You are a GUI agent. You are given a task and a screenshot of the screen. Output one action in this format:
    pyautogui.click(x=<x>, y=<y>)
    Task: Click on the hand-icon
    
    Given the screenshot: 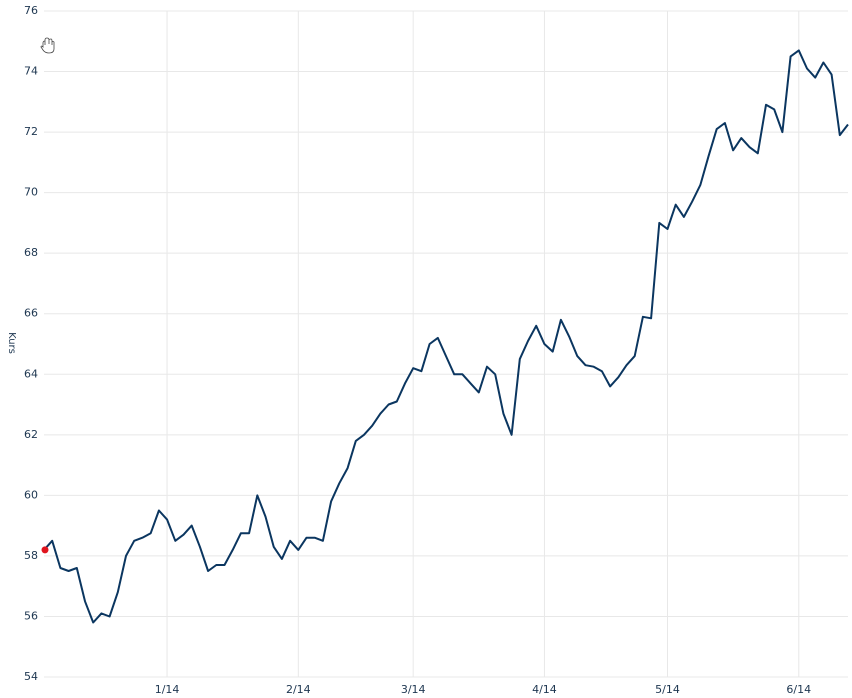 What is the action you would take?
    pyautogui.click(x=47, y=45)
    